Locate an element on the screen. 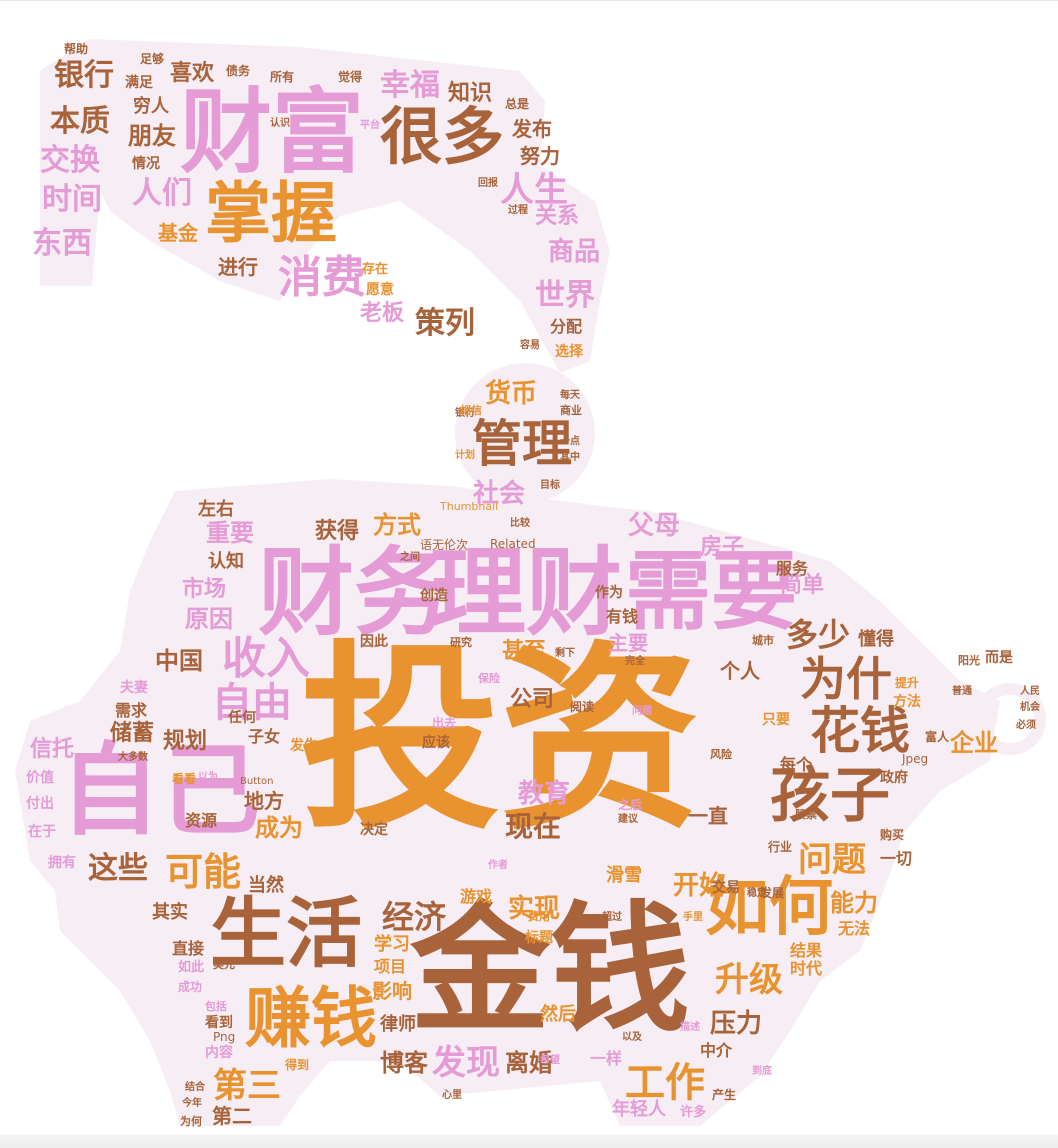 The width and height of the screenshot is (1058, 1148). word-kandao: 看到 is located at coordinates (219, 1023).